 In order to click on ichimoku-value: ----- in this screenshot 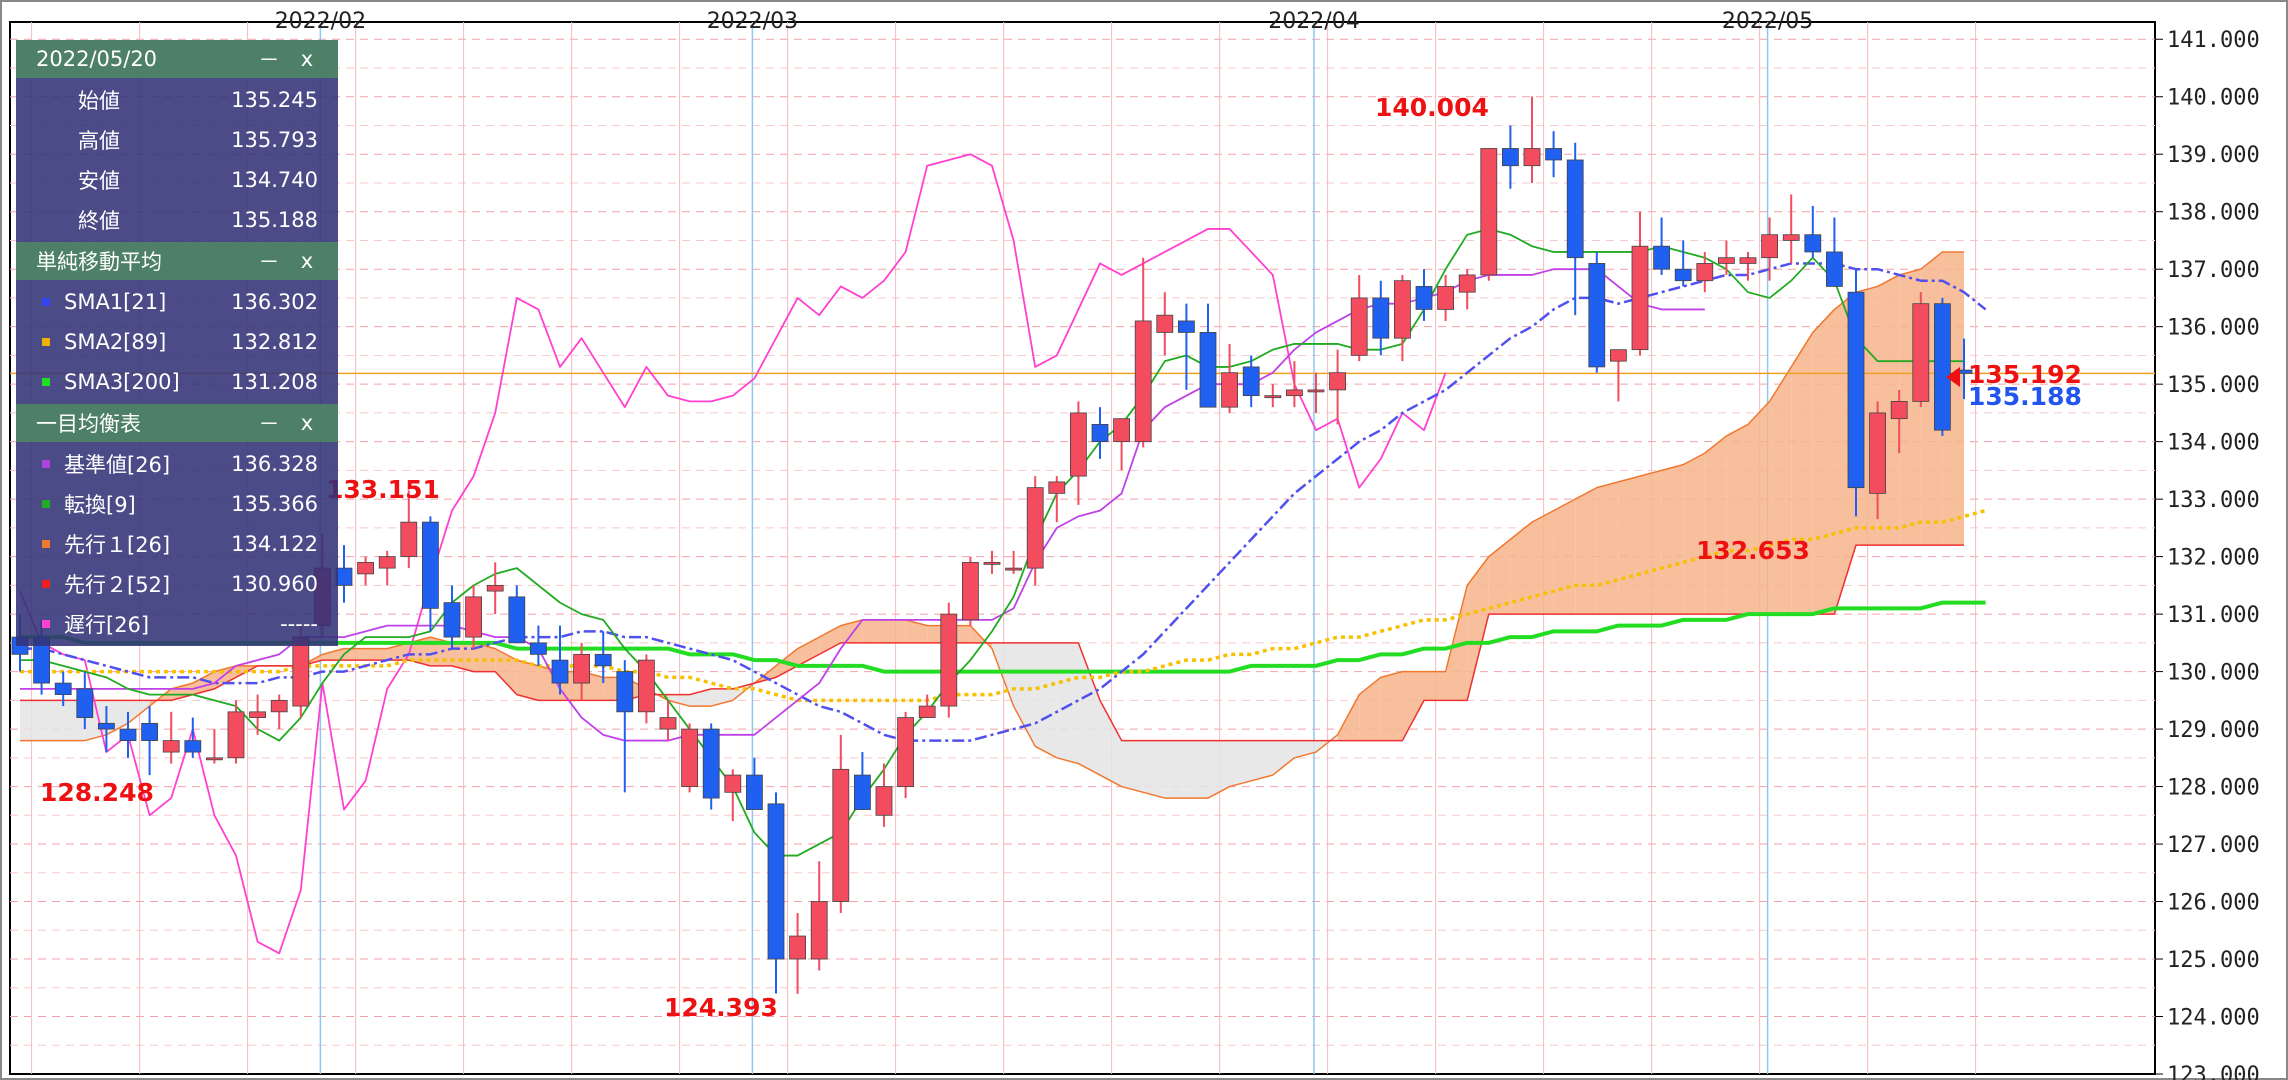, I will do `click(299, 624)`.